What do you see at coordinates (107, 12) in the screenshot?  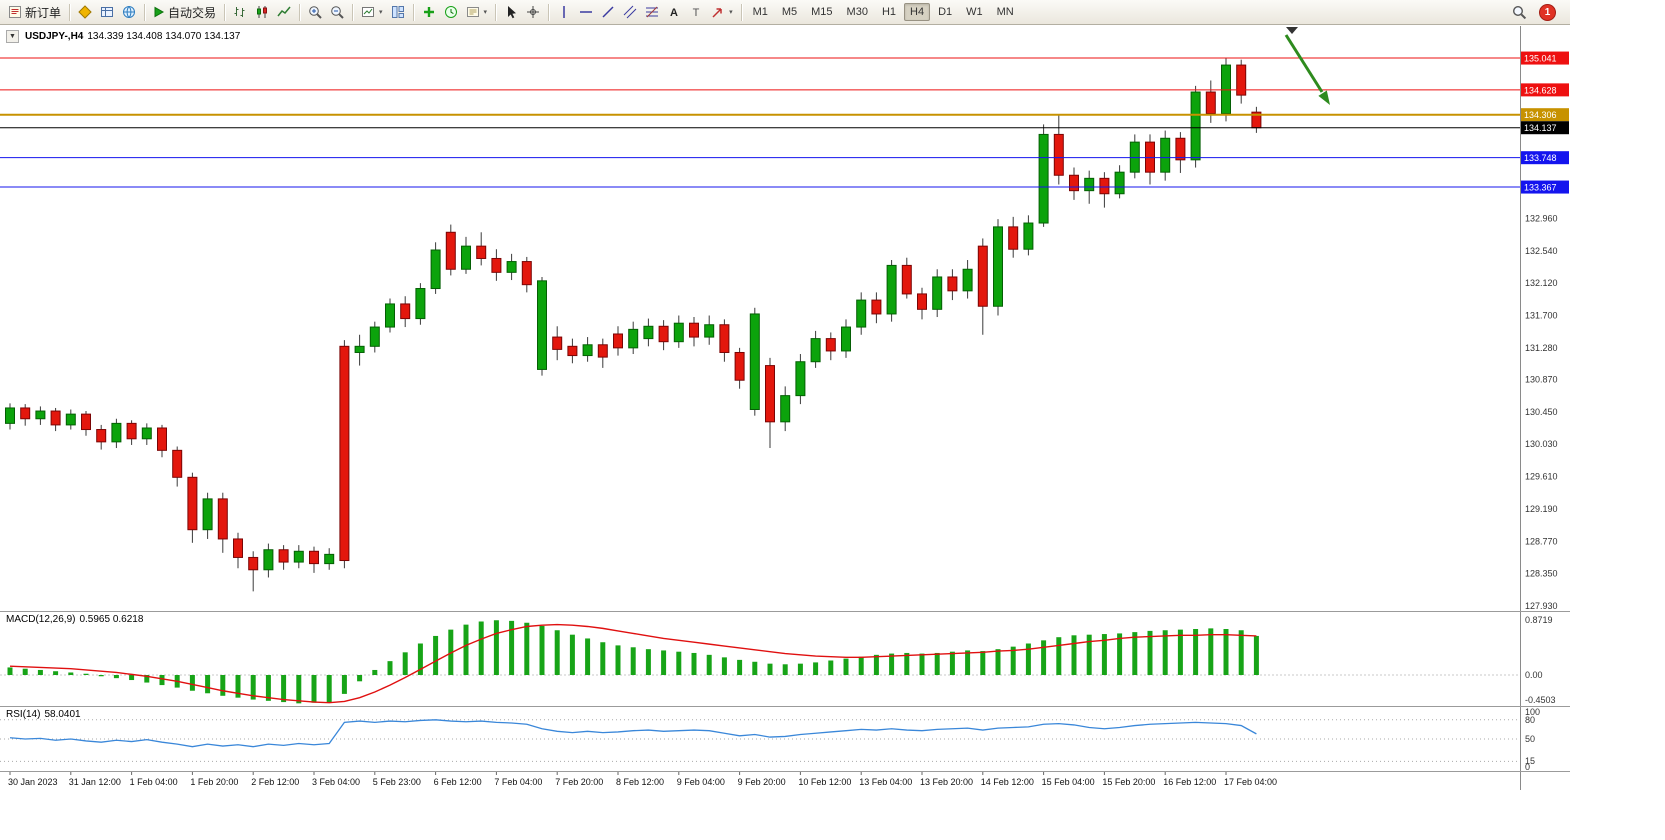 I see `data-window-button` at bounding box center [107, 12].